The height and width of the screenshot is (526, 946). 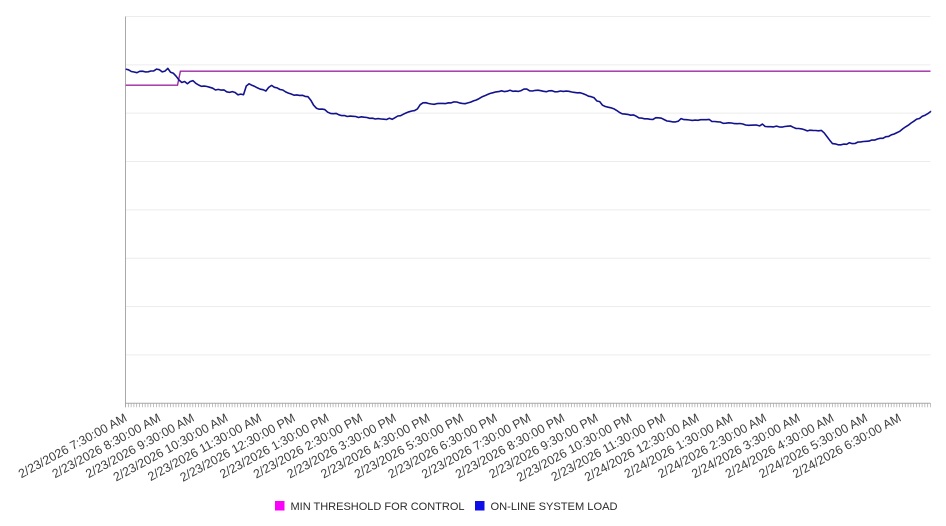 What do you see at coordinates (554, 507) in the screenshot?
I see `svg-text: ON-LINE SYSTEM LOAD` at bounding box center [554, 507].